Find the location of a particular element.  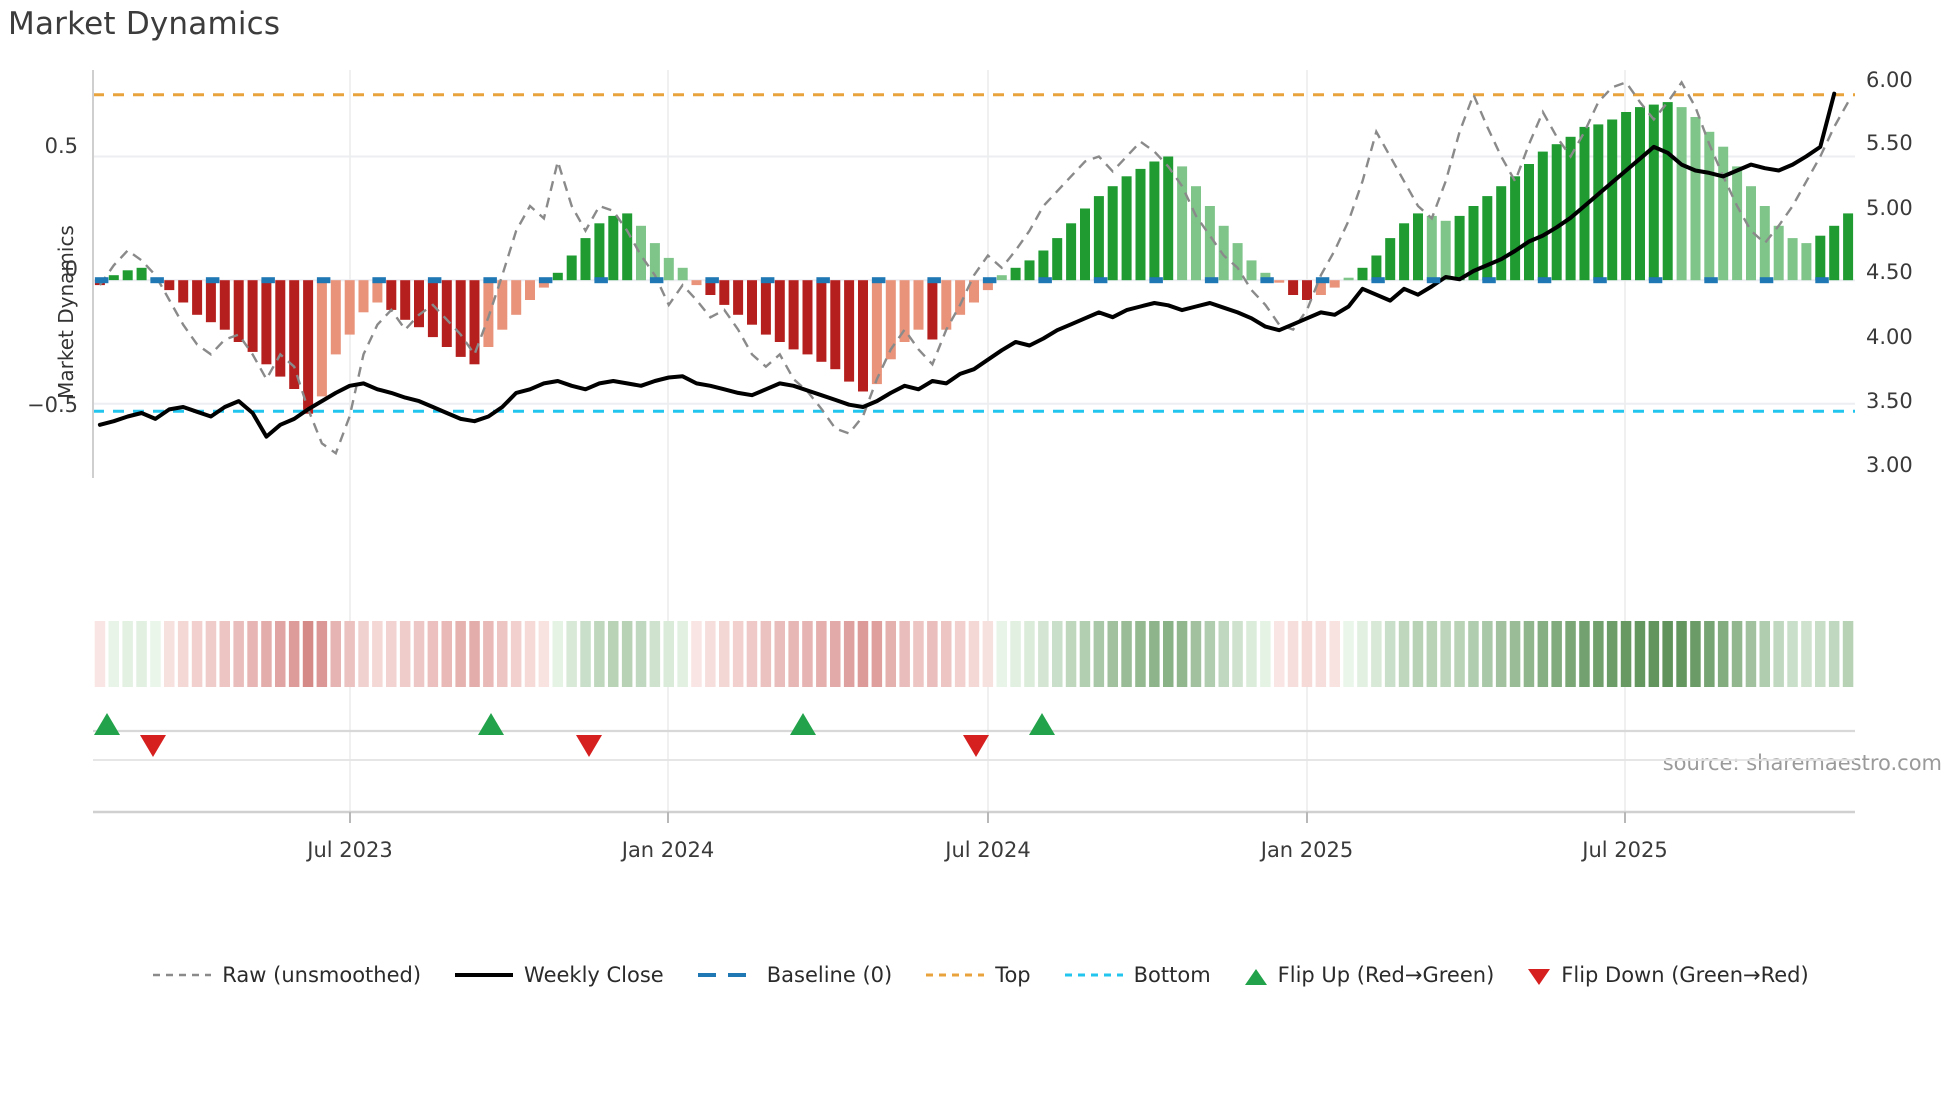

legend-label-flip-up: Flip Up (Red→Green) is located at coordinates (1386, 975).